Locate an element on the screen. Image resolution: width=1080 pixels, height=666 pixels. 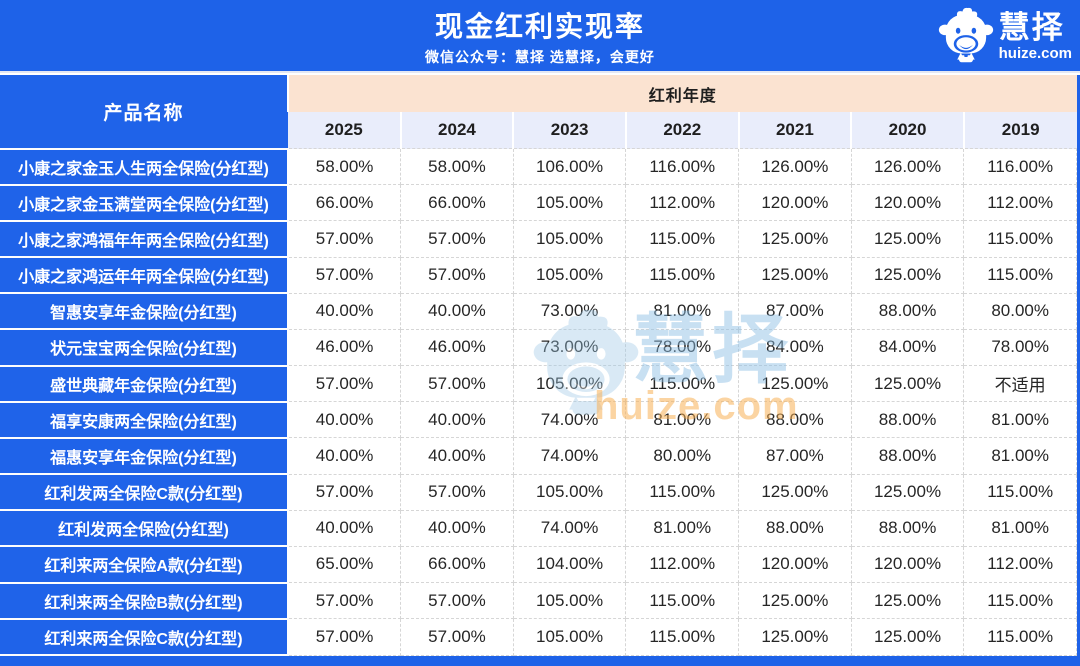
header-row-years: 2025 2024 2023 2022 2021 2020 2019 is located at coordinates (538, 130).